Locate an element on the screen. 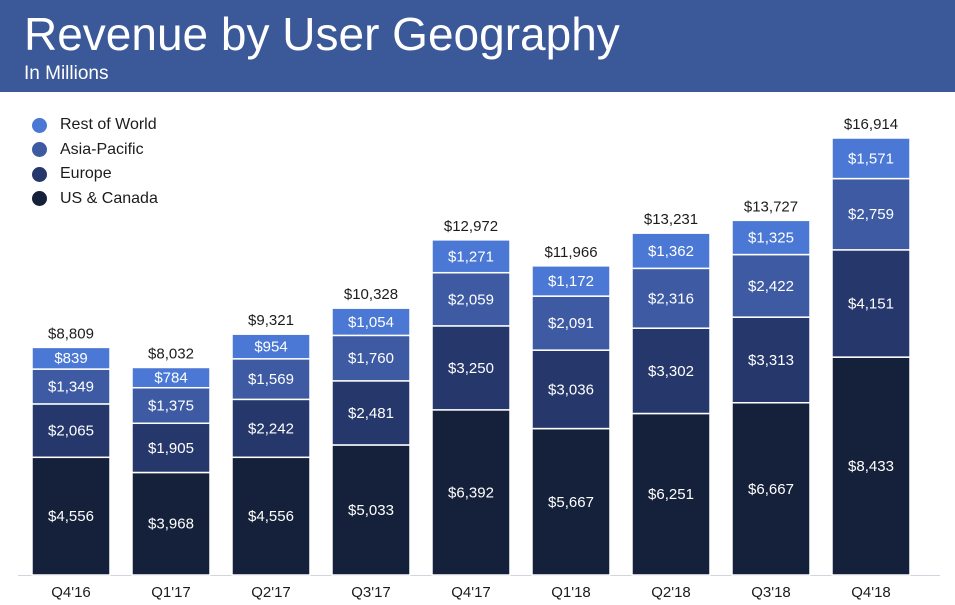  segment-value-label: $5,033 is located at coordinates (371, 510).